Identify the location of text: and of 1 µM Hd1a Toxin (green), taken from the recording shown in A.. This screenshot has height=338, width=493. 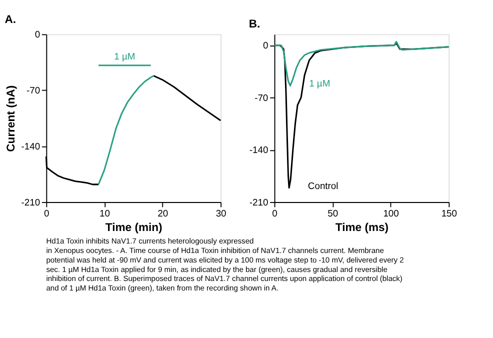
(162, 288).